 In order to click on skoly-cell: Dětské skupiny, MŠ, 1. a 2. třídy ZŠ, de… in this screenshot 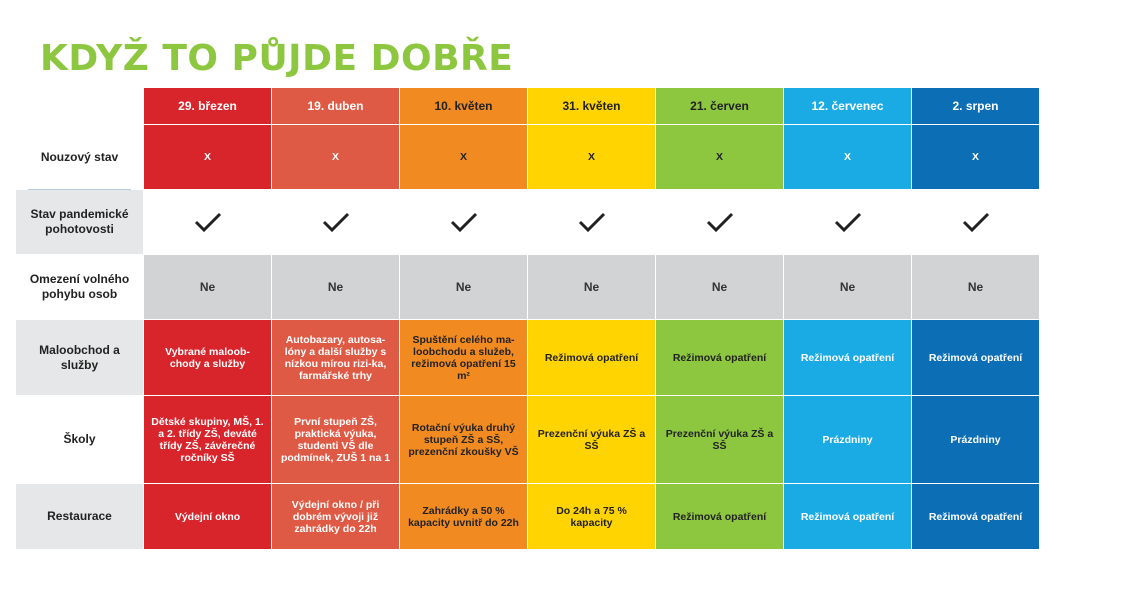, I will do `click(207, 439)`.